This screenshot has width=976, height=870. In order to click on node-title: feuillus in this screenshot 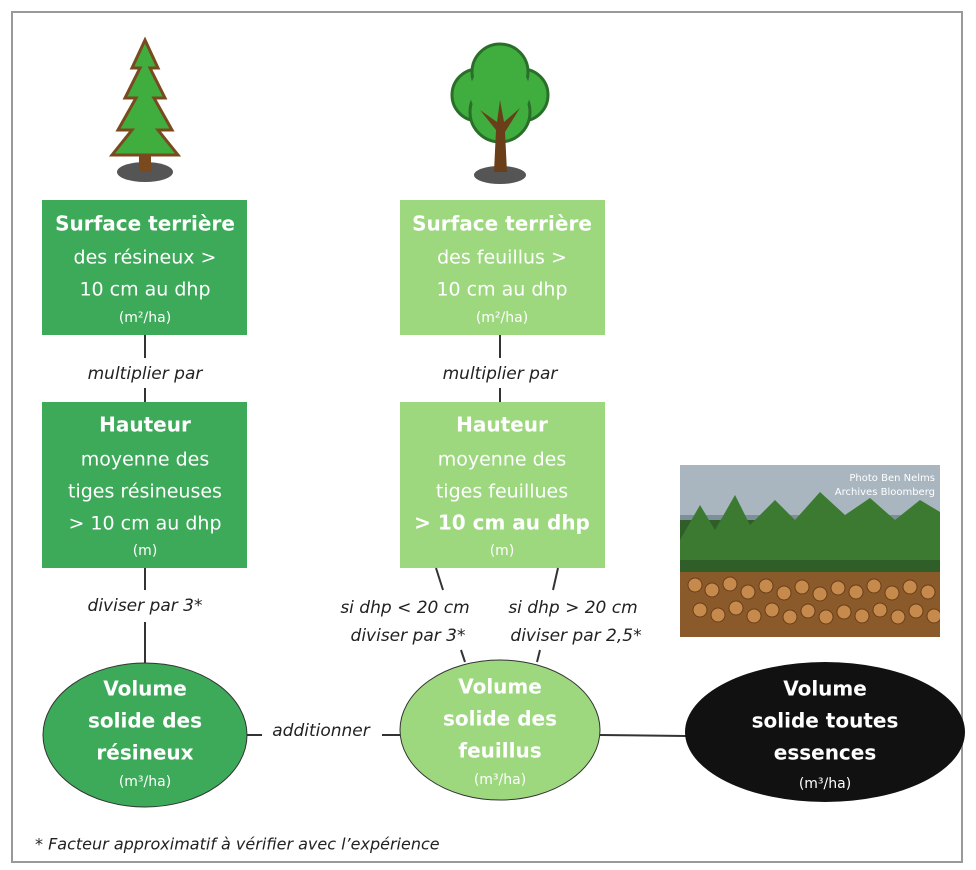, I will do `click(499, 751)`.